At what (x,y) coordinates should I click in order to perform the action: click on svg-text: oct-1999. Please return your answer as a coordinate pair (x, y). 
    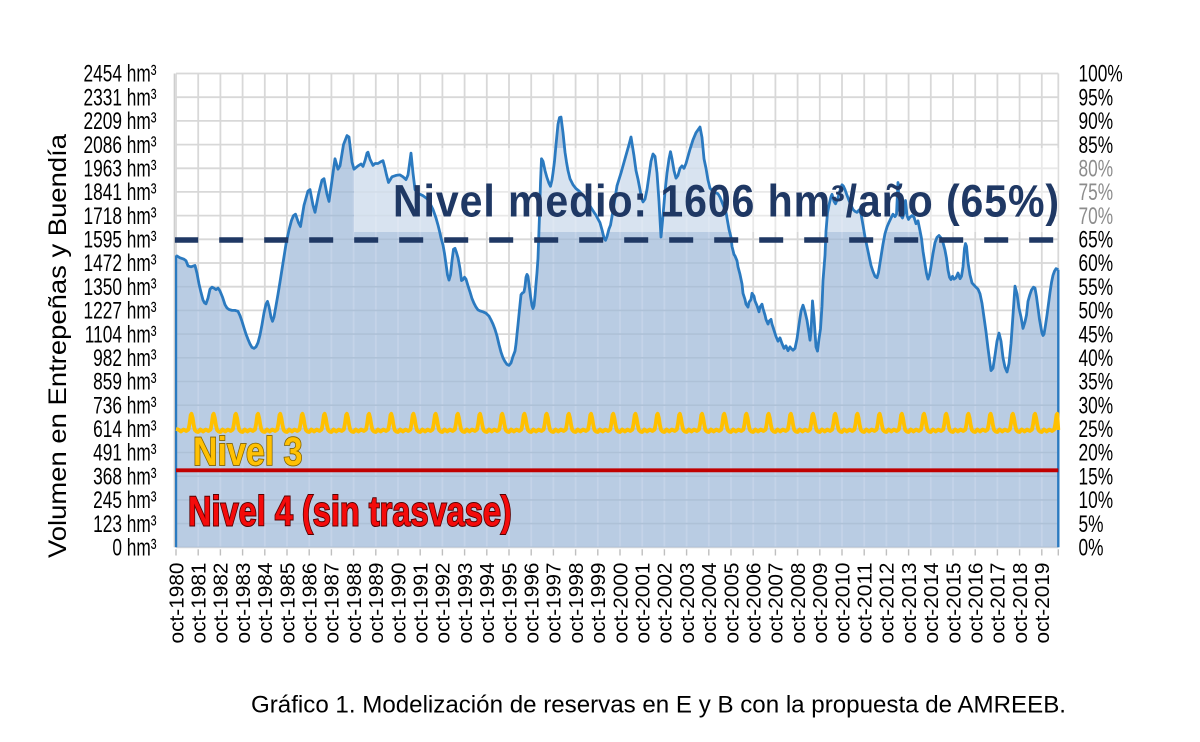
    Looking at the image, I should click on (599, 603).